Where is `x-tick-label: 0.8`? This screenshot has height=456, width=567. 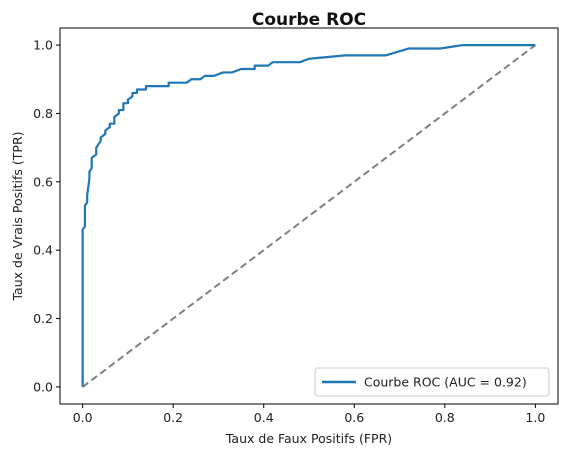 x-tick-label: 0.8 is located at coordinates (445, 417).